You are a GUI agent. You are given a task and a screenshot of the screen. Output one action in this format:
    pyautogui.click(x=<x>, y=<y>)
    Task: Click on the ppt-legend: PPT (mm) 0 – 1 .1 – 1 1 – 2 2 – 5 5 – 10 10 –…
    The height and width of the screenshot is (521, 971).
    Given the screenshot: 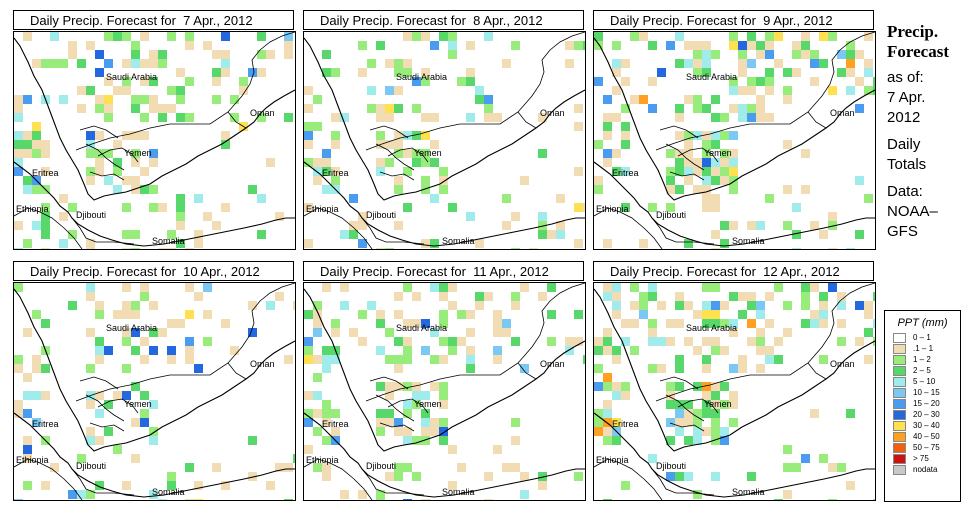 What is the action you would take?
    pyautogui.click(x=922, y=406)
    